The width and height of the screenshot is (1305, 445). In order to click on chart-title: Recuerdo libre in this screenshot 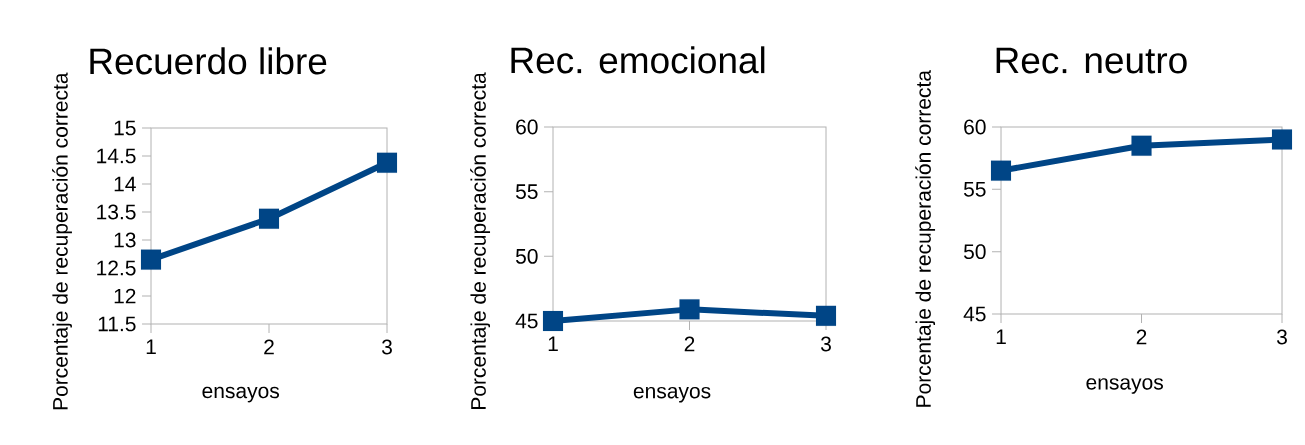, I will do `click(208, 61)`.